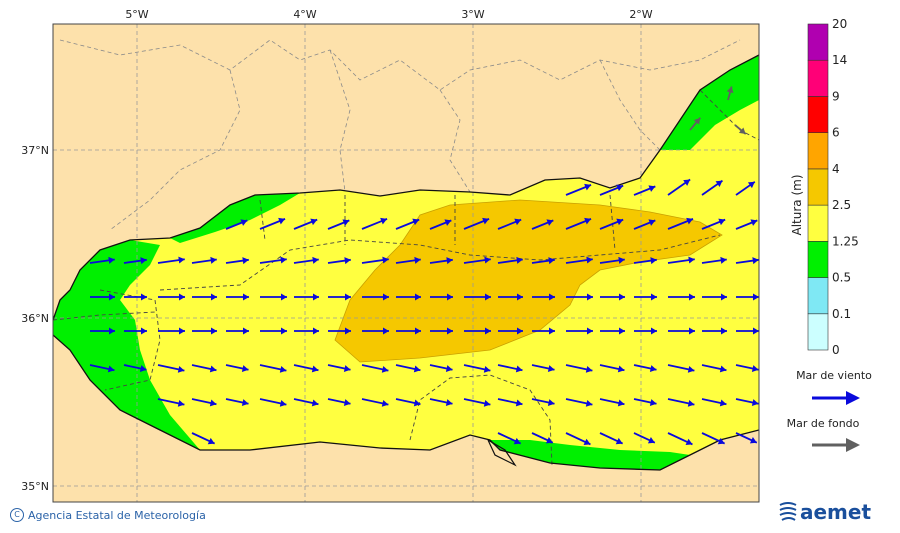  I want to click on colorbar-tick-label: 6, so click(836, 133).